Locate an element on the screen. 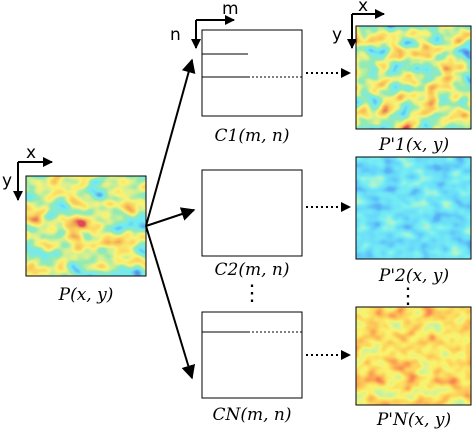 The height and width of the screenshot is (432, 476). ccd-frame-1: C1(m, n) is located at coordinates (252, 87).